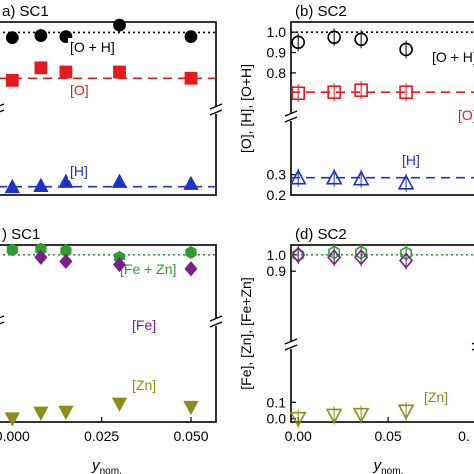 The width and height of the screenshot is (474, 474). Describe the element at coordinates (277, 175) in the screenshot. I see `y-tick-label: 0.3` at that location.